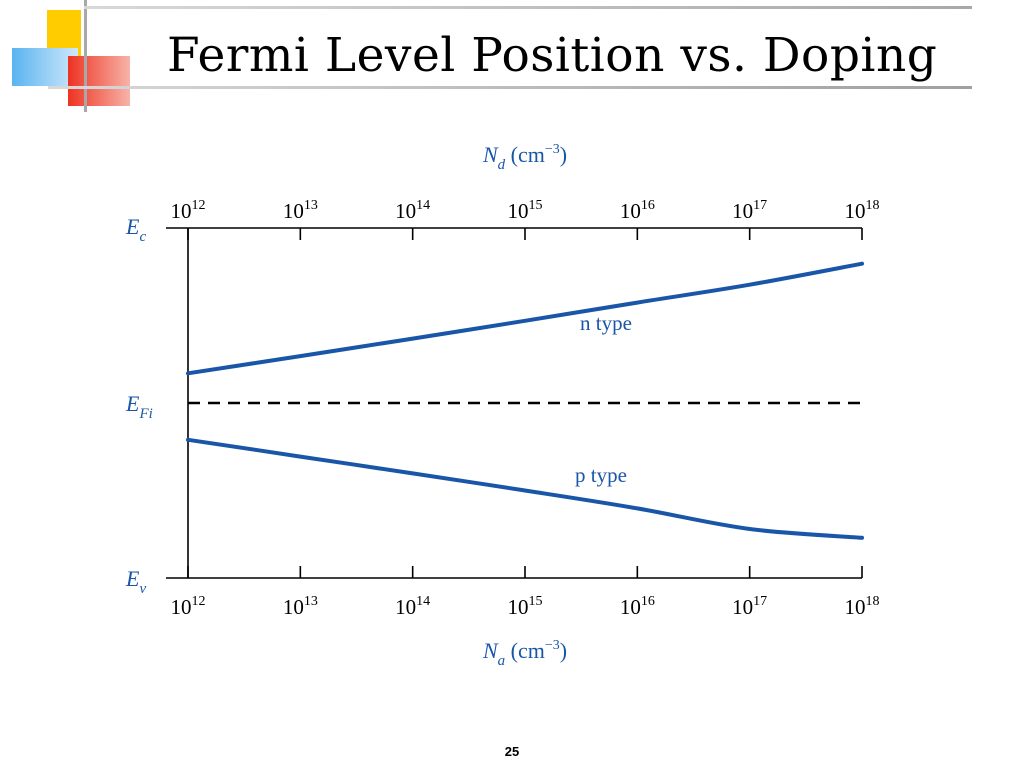 This screenshot has width=1024, height=768. I want to click on x-tick-label-bottom-3: 1015, so click(525, 606).